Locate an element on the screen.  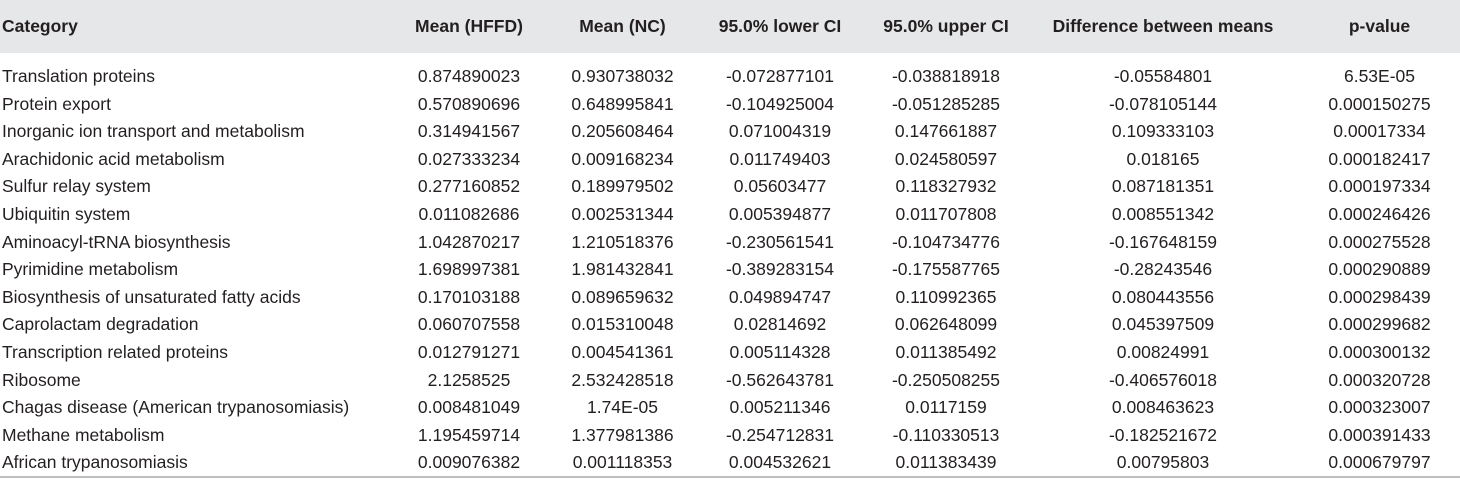
cell-category: Methane metabolism is located at coordinates (83, 434).